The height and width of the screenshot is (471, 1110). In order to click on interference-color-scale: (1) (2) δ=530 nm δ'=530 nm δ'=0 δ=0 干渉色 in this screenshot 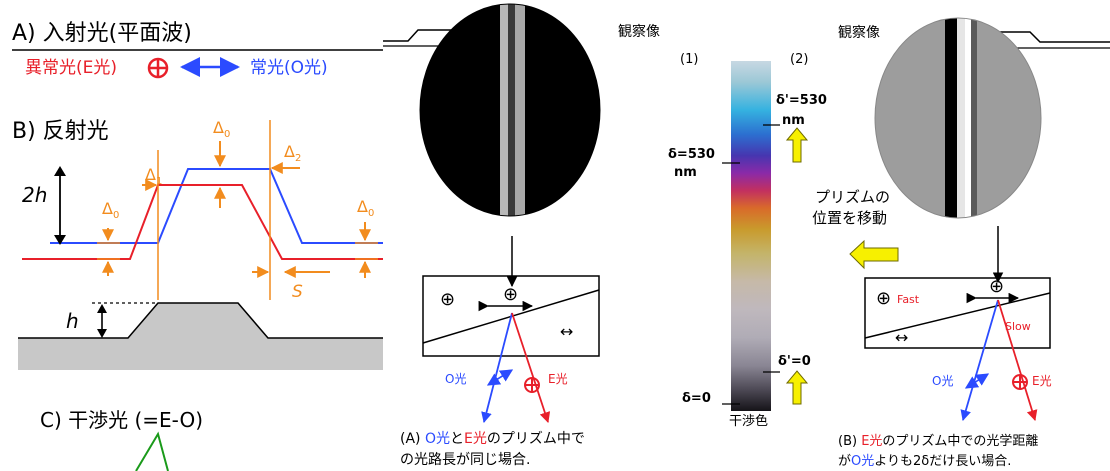, I will do `click(747, 240)`.